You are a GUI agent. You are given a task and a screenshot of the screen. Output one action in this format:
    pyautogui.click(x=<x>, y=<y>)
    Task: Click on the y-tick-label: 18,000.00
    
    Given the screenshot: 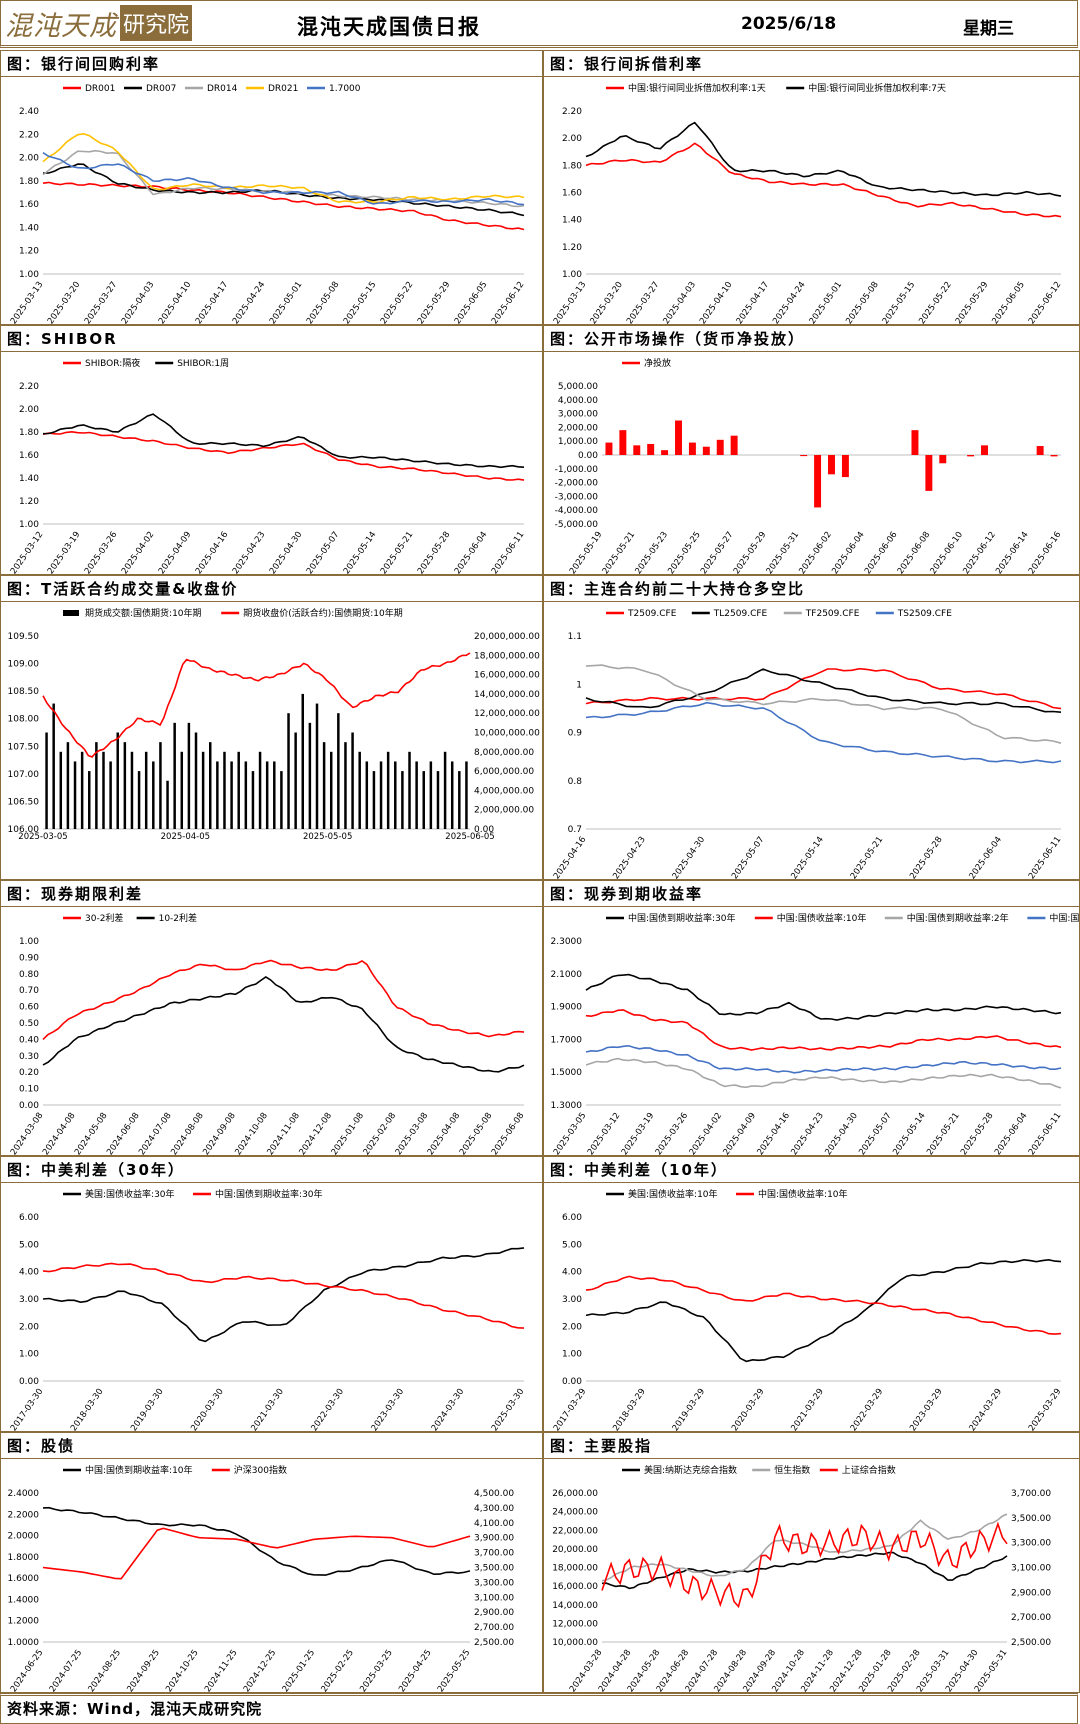 What is the action you would take?
    pyautogui.click(x=575, y=1569)
    